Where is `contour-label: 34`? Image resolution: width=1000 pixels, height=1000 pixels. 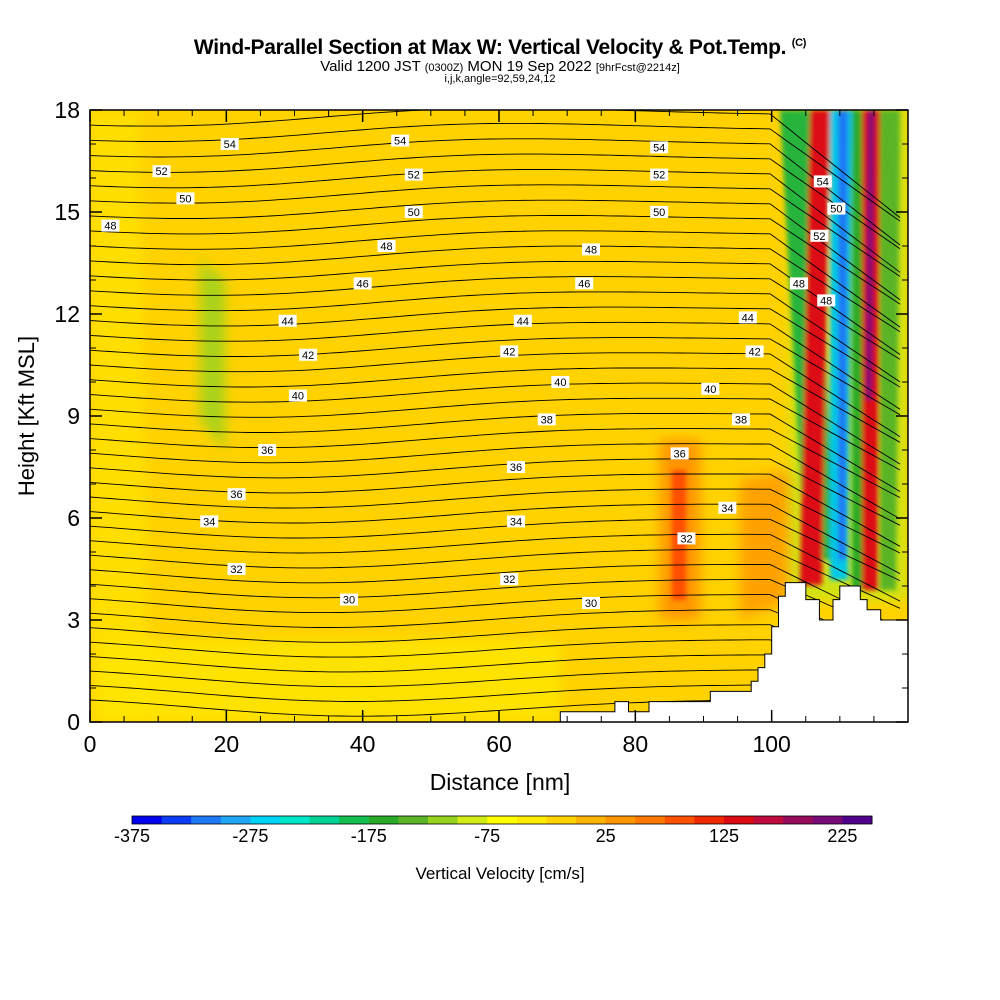
contour-label: 34 is located at coordinates (727, 508).